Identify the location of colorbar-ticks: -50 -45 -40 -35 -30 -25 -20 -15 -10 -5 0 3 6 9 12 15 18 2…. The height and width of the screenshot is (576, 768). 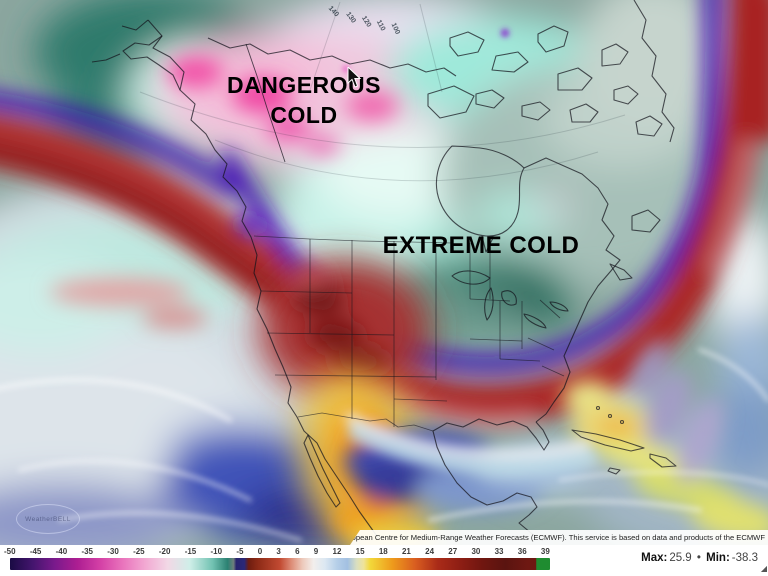
(277, 551).